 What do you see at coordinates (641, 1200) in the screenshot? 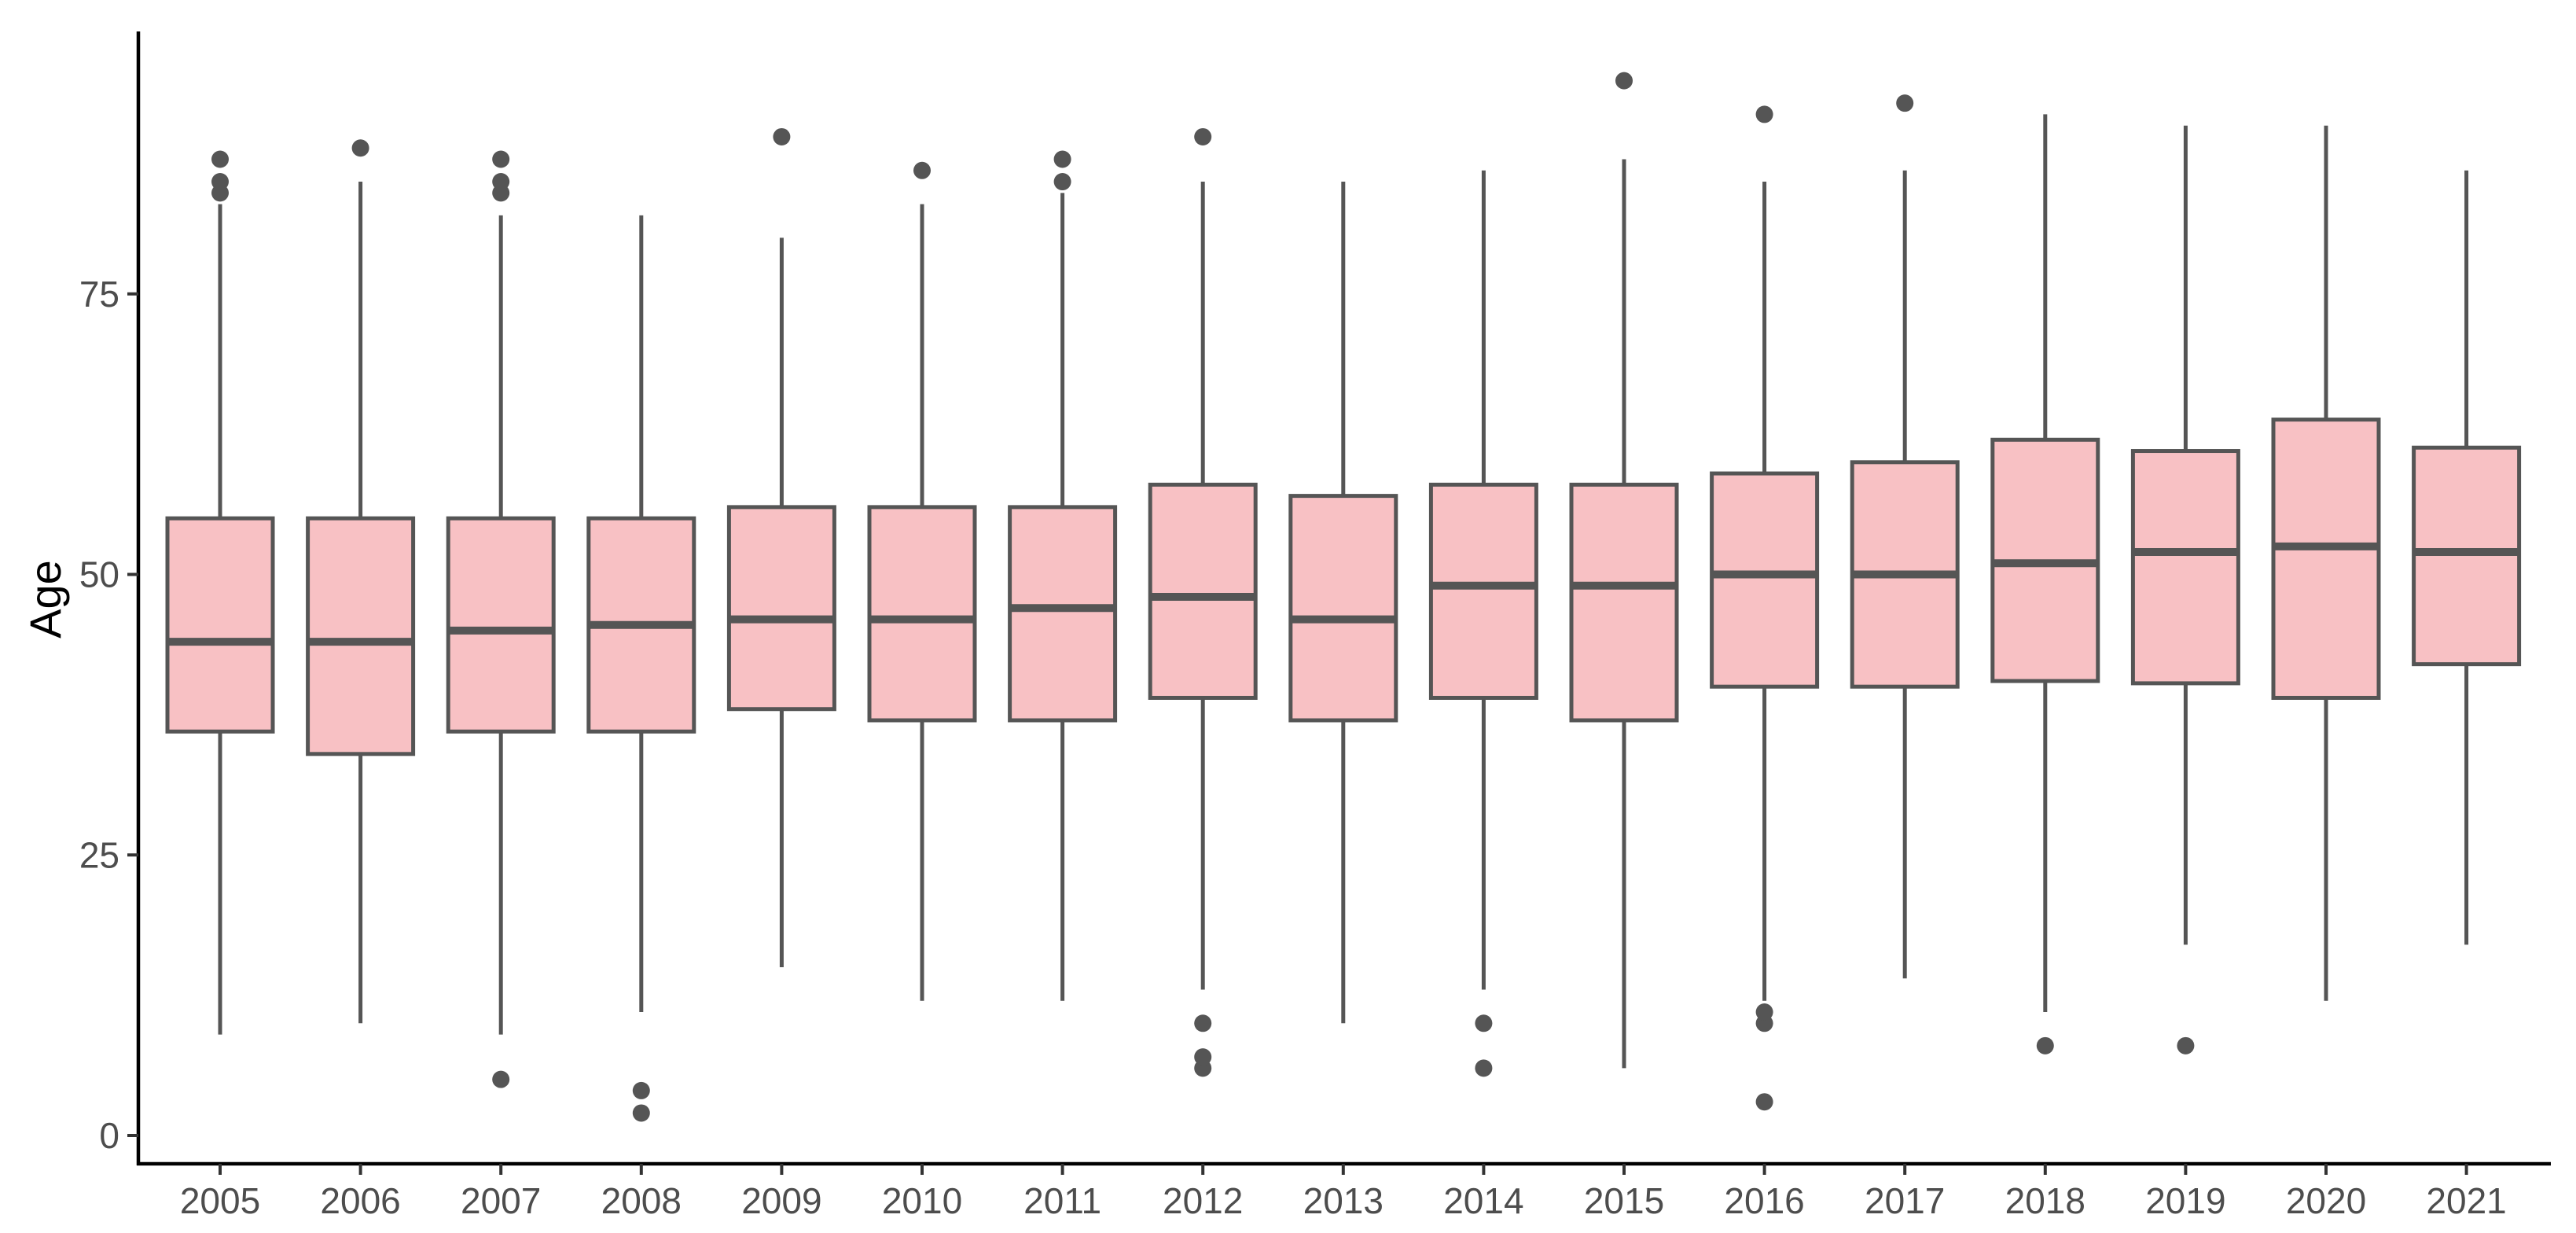
I see `x-tick-label-2008: 2008` at bounding box center [641, 1200].